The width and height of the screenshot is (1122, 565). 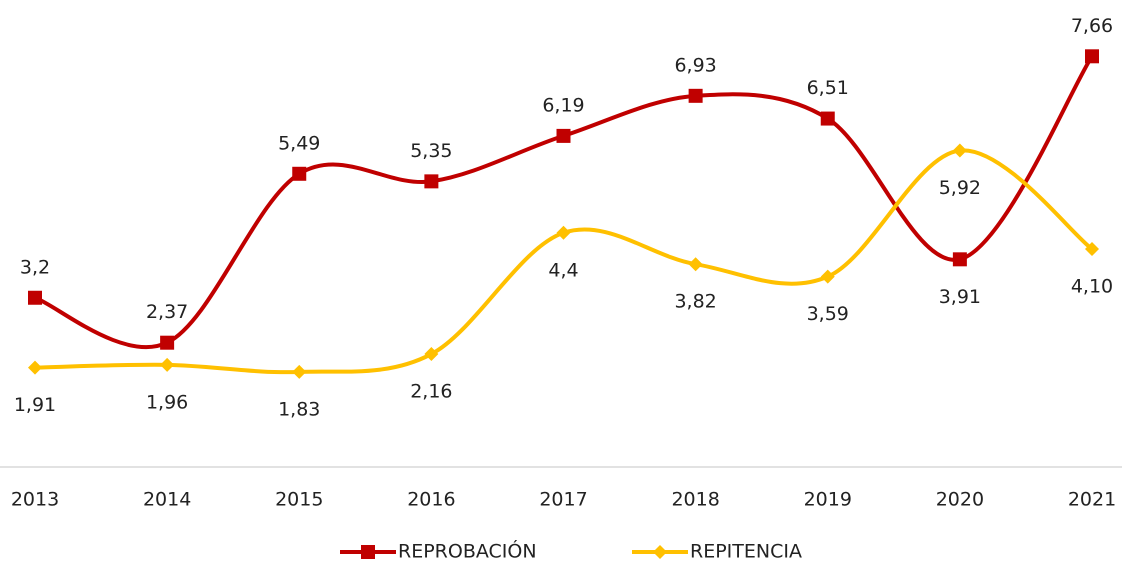 I want to click on legend-label: REPROBACIÓN, so click(x=467, y=551).